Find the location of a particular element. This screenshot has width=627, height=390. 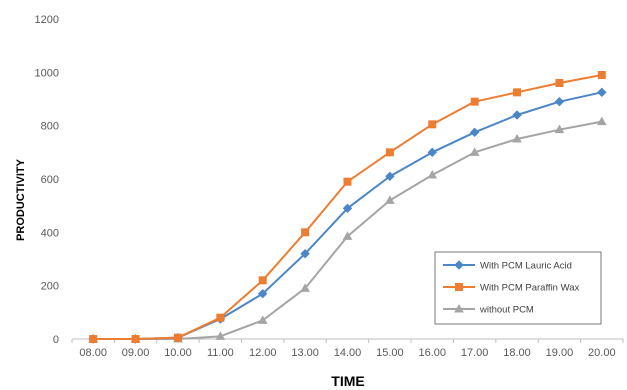

x-tick-label: 08.00 is located at coordinates (93, 353).